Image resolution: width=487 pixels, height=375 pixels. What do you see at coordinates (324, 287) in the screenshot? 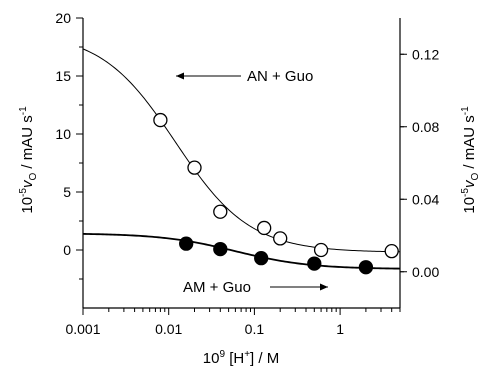
I see `annotation-arrowhead-am` at bounding box center [324, 287].